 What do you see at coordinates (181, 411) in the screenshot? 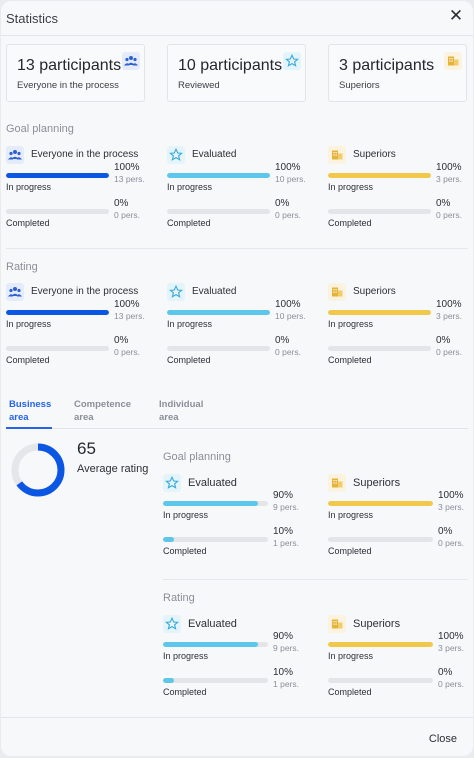
I see `tab-individual-area: Individual area` at bounding box center [181, 411].